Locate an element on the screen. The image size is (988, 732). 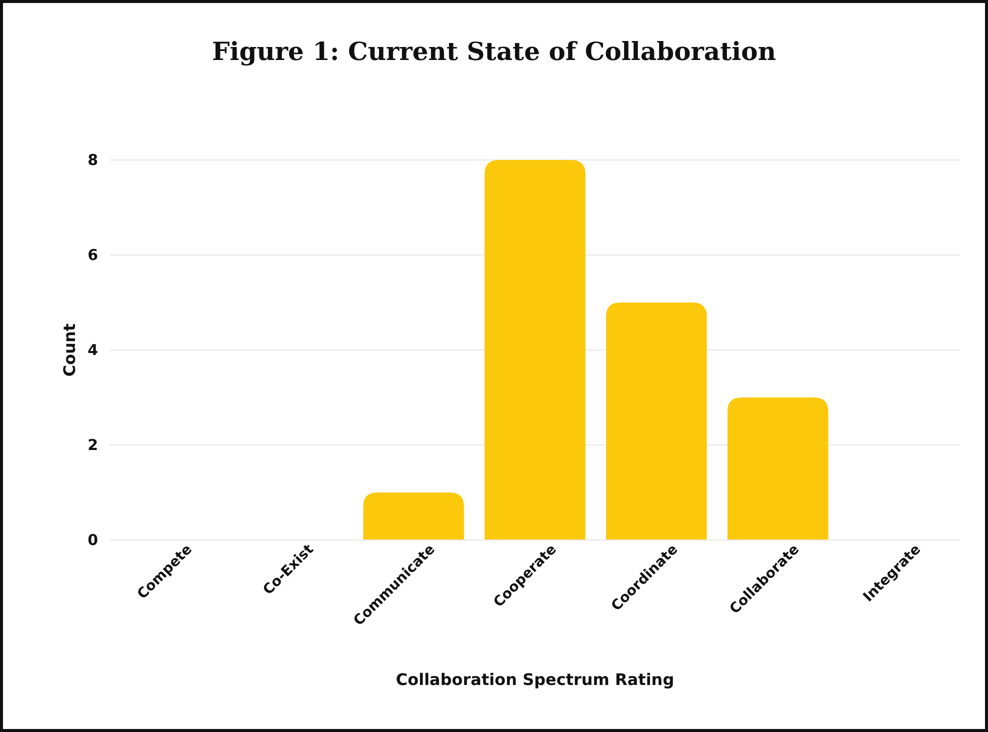
y-tick-label: 4 is located at coordinates (93, 349).